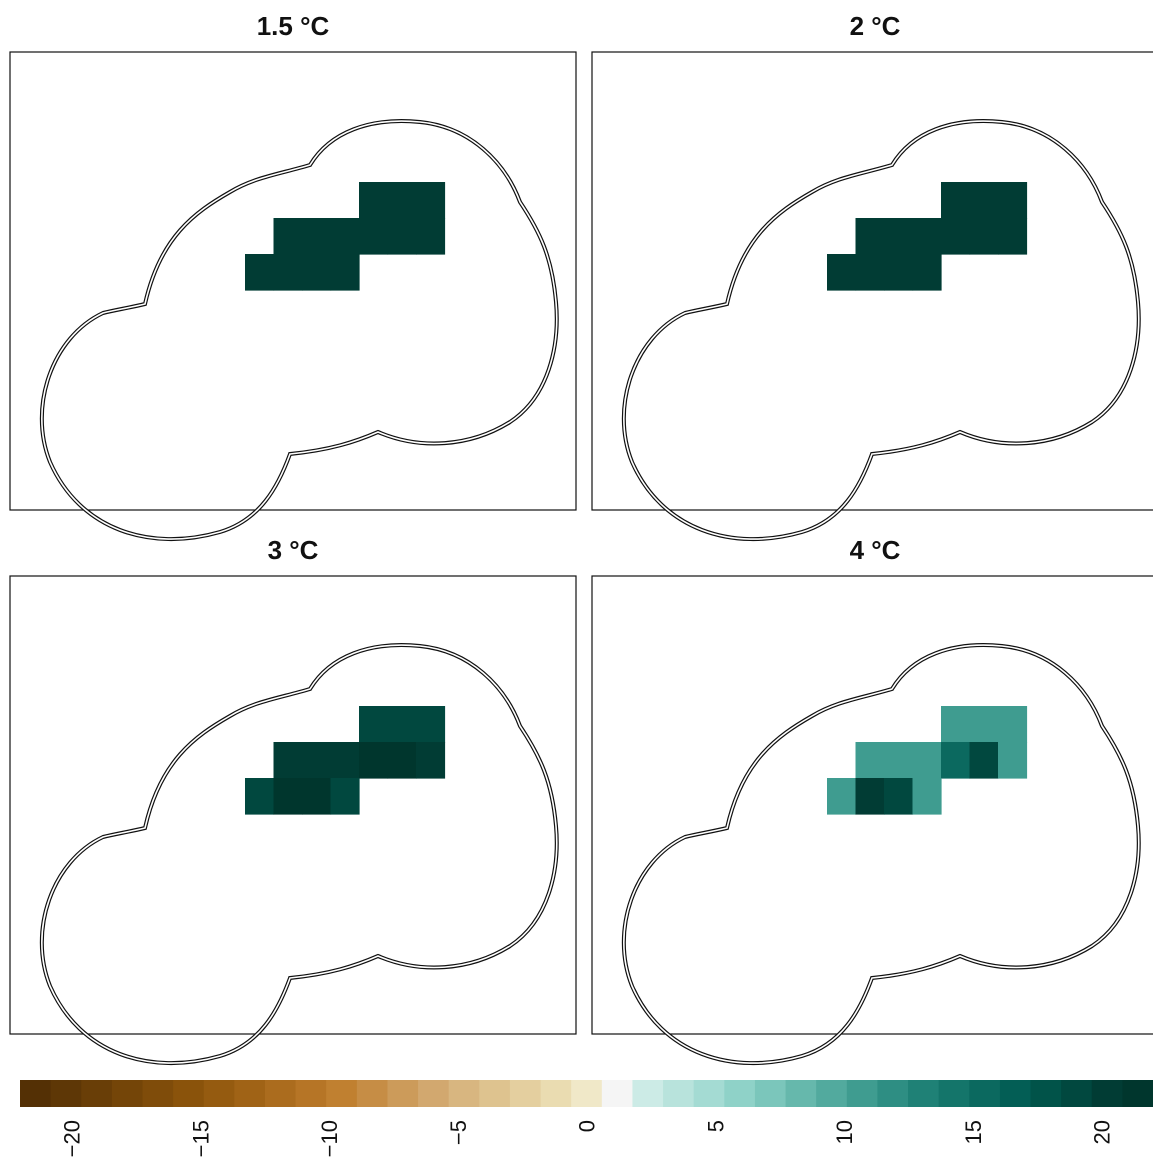 This screenshot has width=1153, height=1167. What do you see at coordinates (458, 1132) in the screenshot?
I see `legend-tick-label: −5` at bounding box center [458, 1132].